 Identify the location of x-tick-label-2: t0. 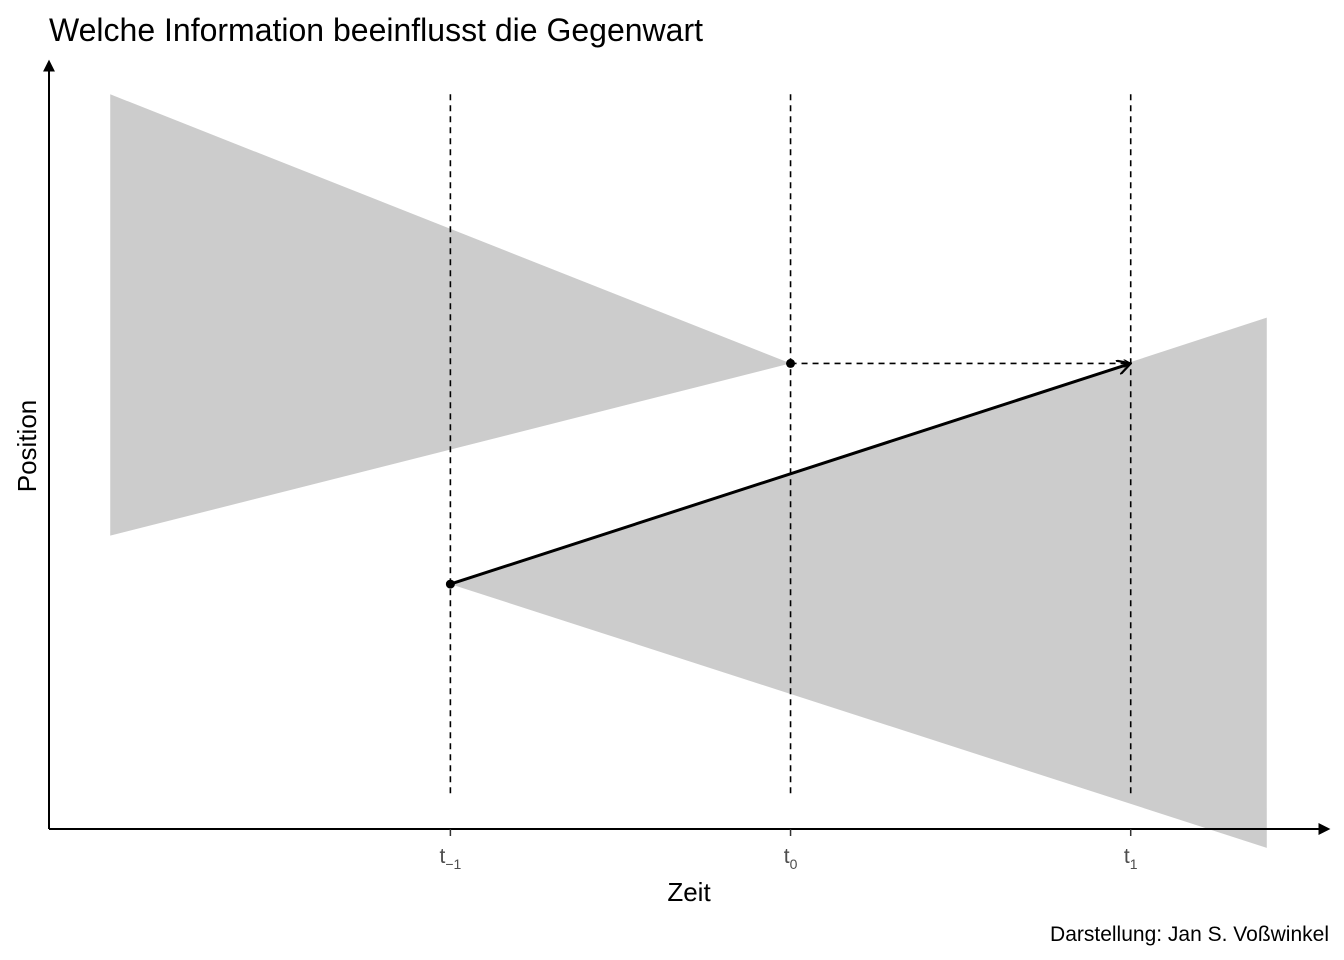
(791, 858).